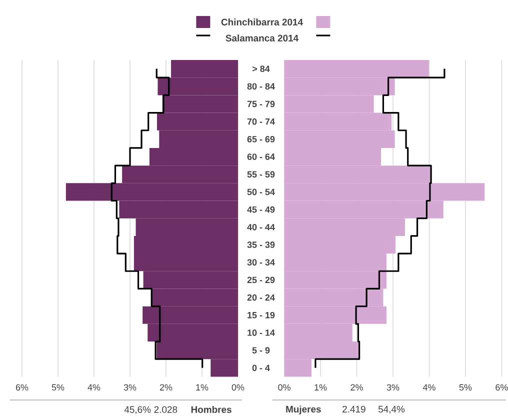 The image size is (508, 417). Describe the element at coordinates (261, 297) in the screenshot. I see `y-tick-label: 20 - 24` at that location.